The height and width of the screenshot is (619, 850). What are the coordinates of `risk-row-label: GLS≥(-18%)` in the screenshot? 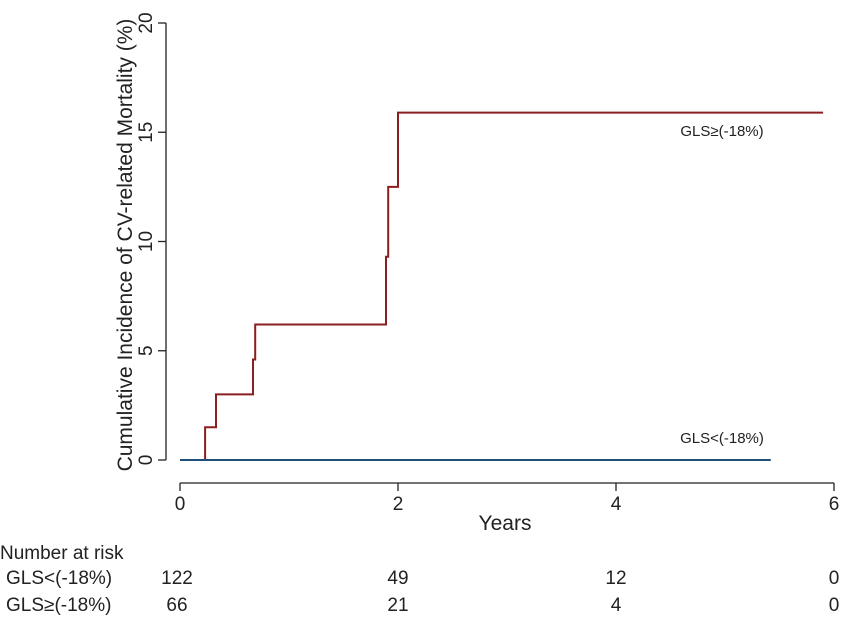 It's located at (58, 605).